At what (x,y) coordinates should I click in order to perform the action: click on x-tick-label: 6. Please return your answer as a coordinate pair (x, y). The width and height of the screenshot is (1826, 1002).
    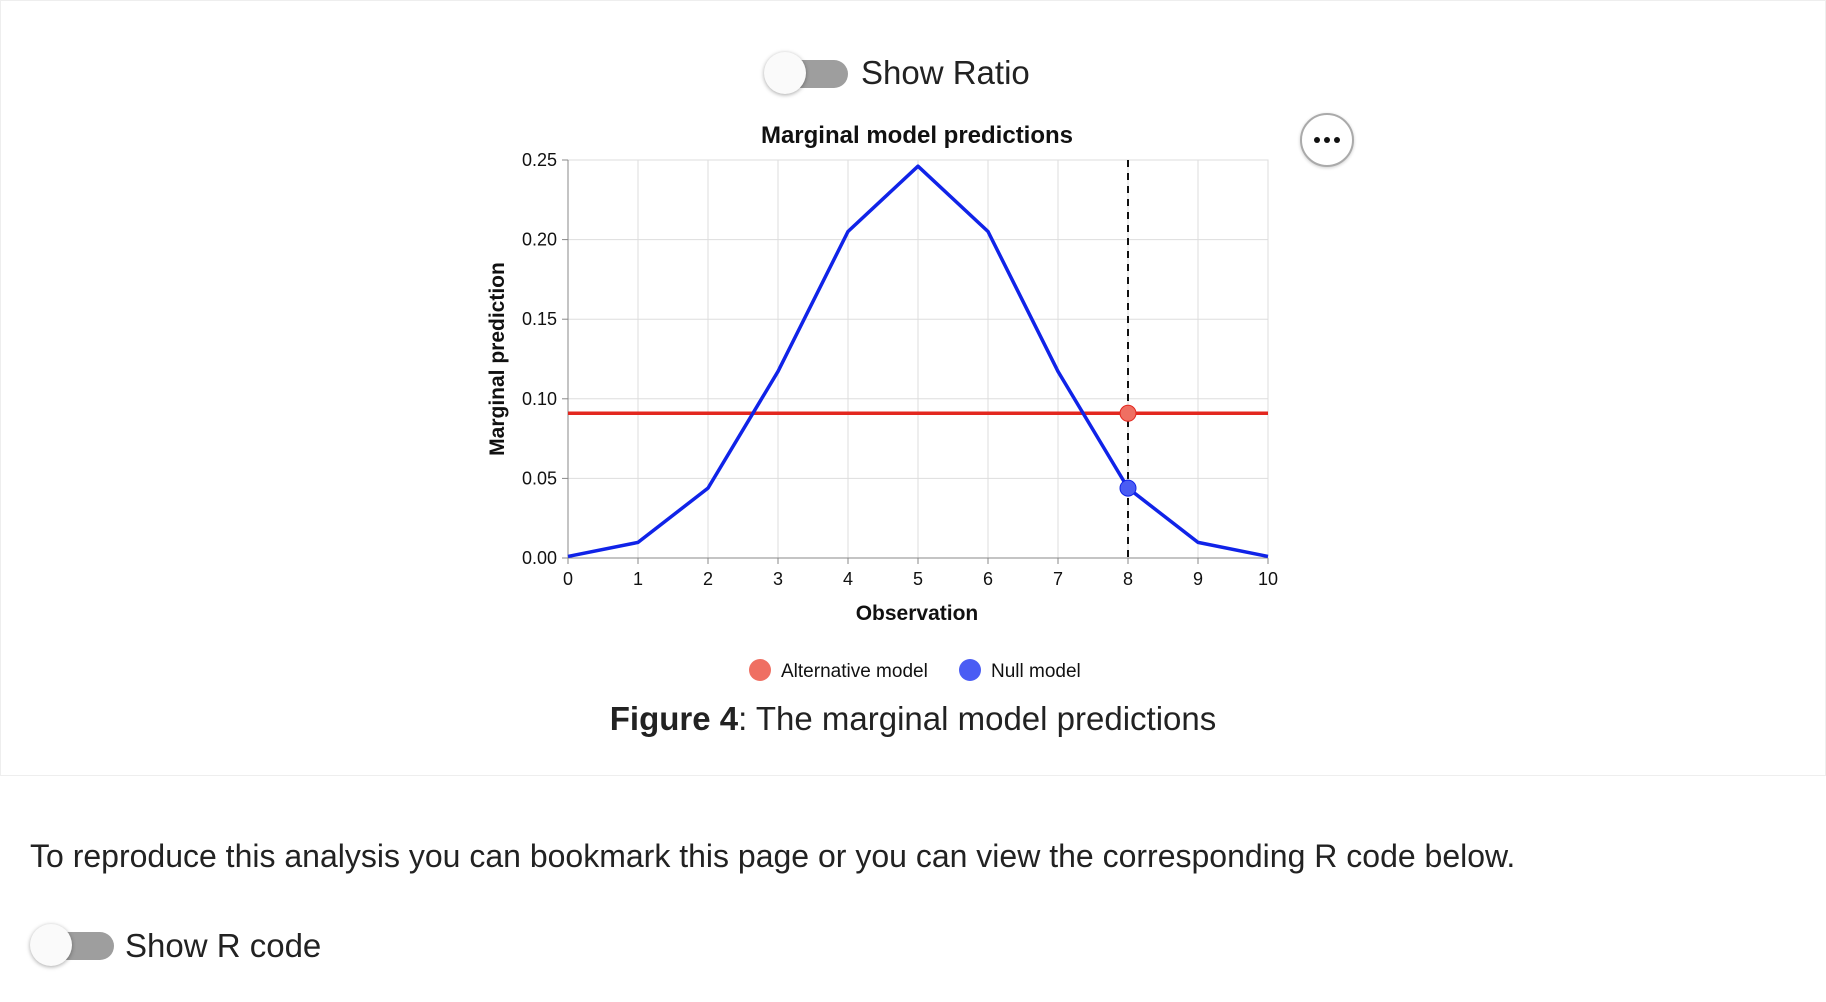
    Looking at the image, I should click on (988, 579).